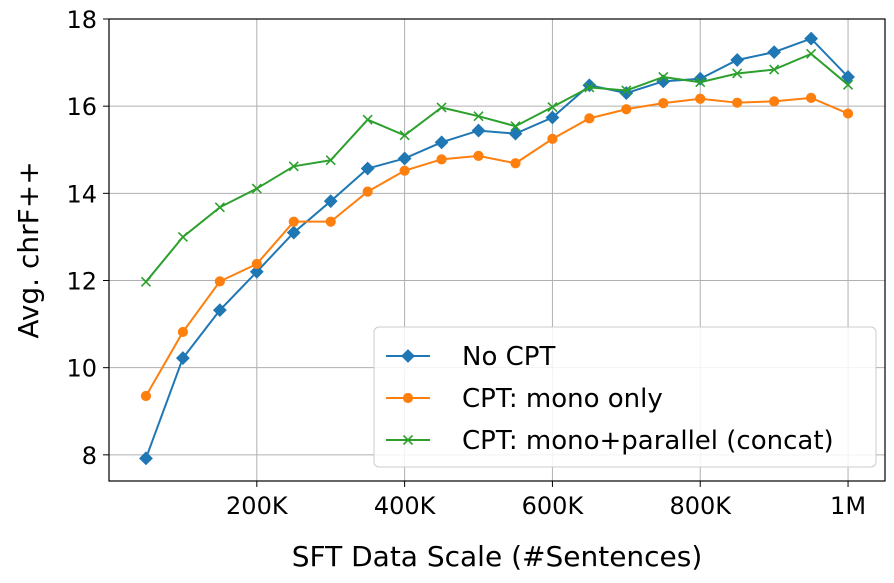  What do you see at coordinates (89, 456) in the screenshot?
I see `y-tick-label: 8` at bounding box center [89, 456].